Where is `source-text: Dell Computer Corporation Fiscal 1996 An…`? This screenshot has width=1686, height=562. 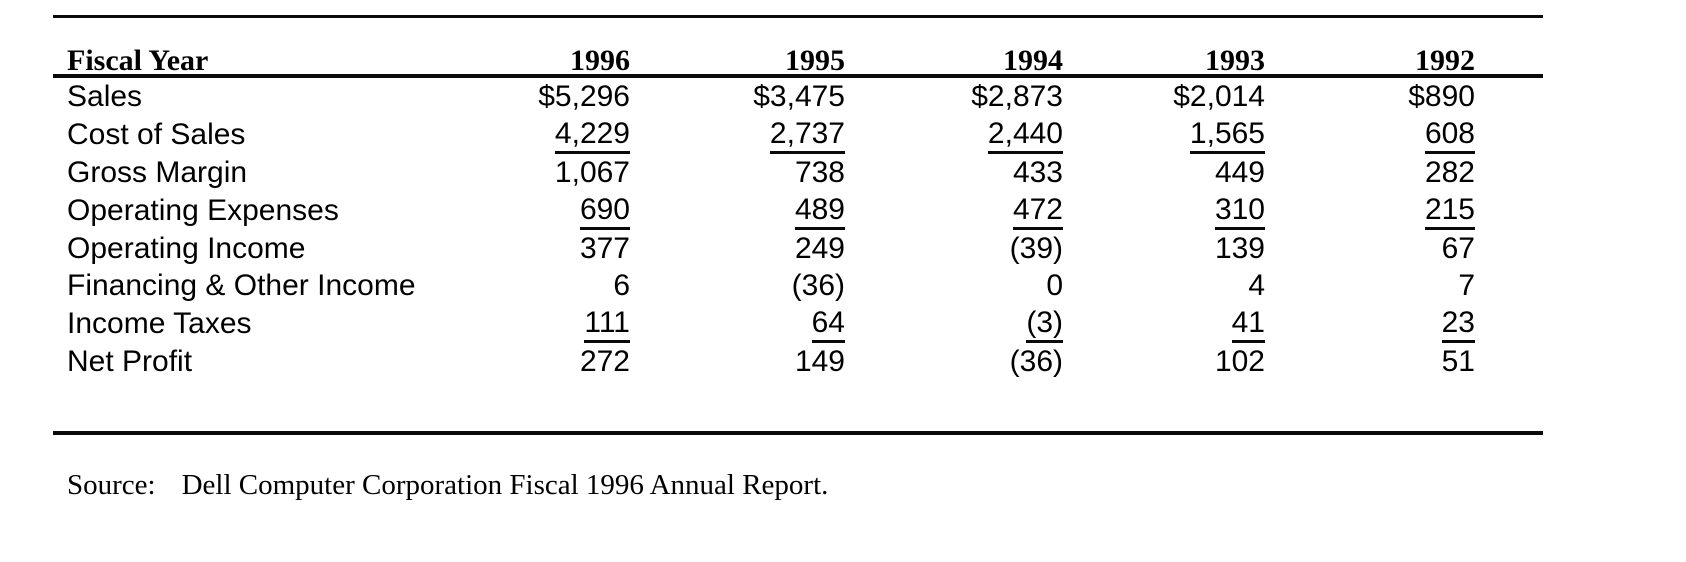 source-text: Dell Computer Corporation Fiscal 1996 An… is located at coordinates (505, 485).